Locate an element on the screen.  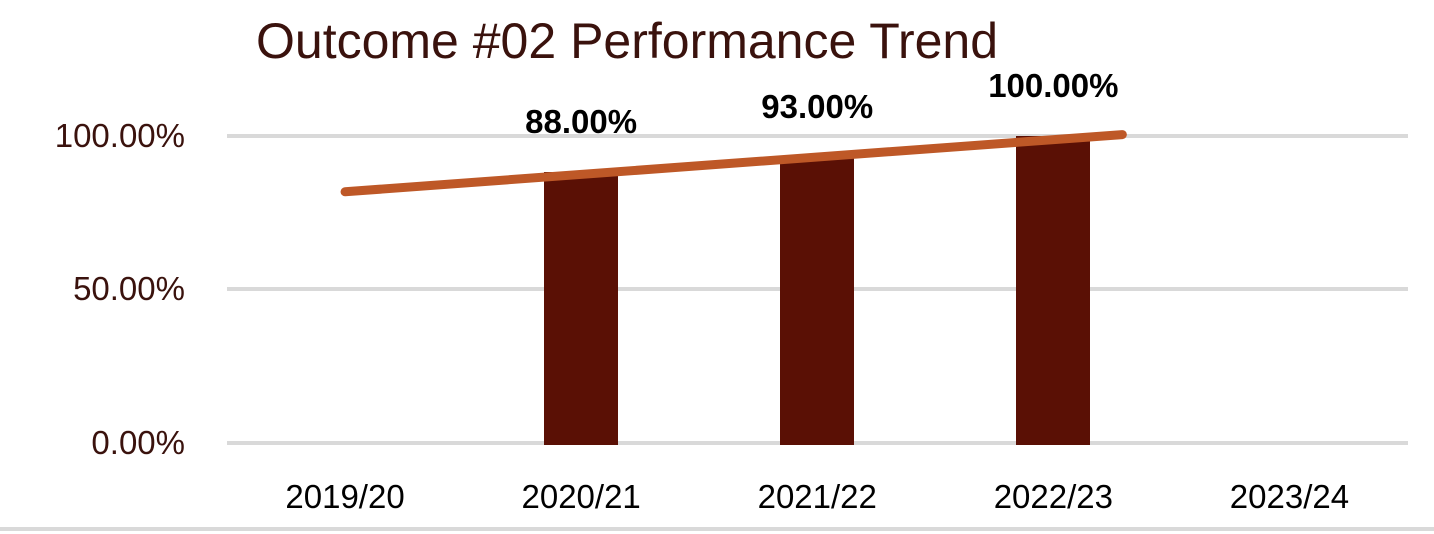
chart-bottom-border is located at coordinates (717, 529).